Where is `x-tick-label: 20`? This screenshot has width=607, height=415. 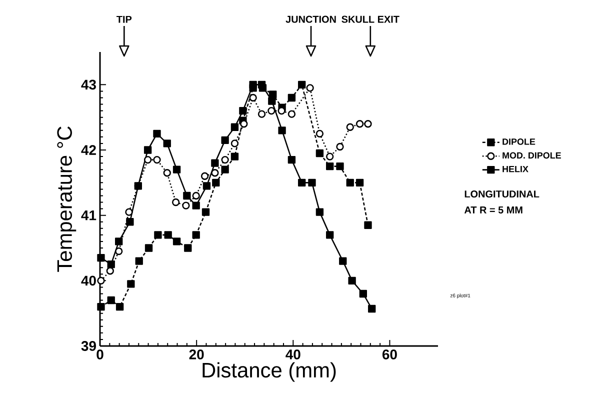 x-tick-label: 20 is located at coordinates (196, 355).